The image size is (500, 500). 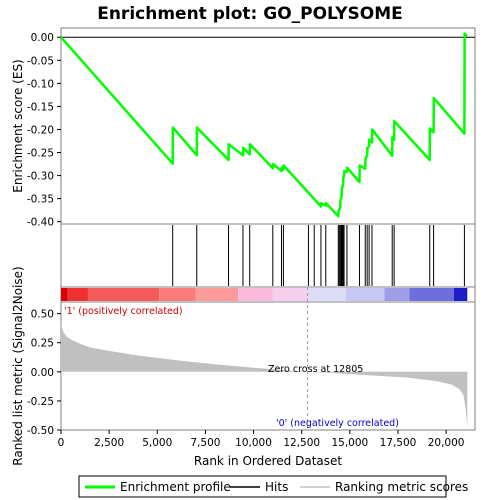 I want to click on x-tick-label: 7,500, so click(x=205, y=443).